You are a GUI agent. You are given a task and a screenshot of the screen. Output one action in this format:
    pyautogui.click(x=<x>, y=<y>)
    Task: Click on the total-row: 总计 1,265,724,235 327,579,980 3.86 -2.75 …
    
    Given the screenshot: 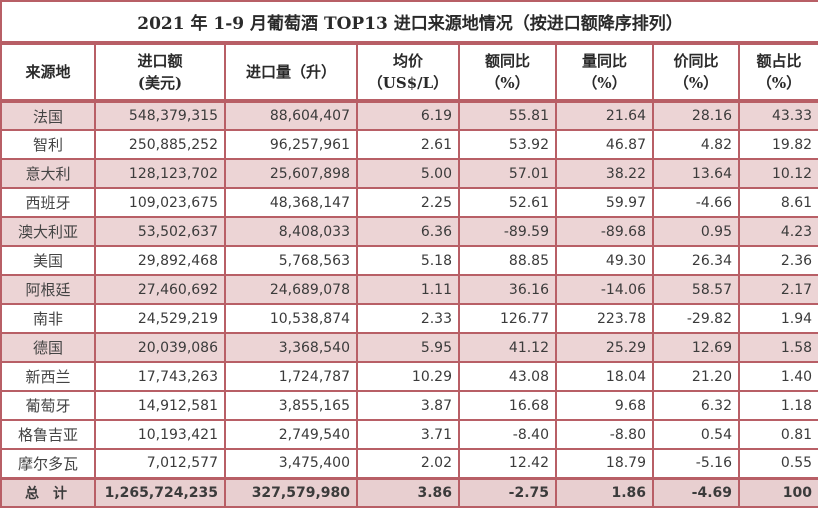 What is the action you would take?
    pyautogui.click(x=409, y=492)
    